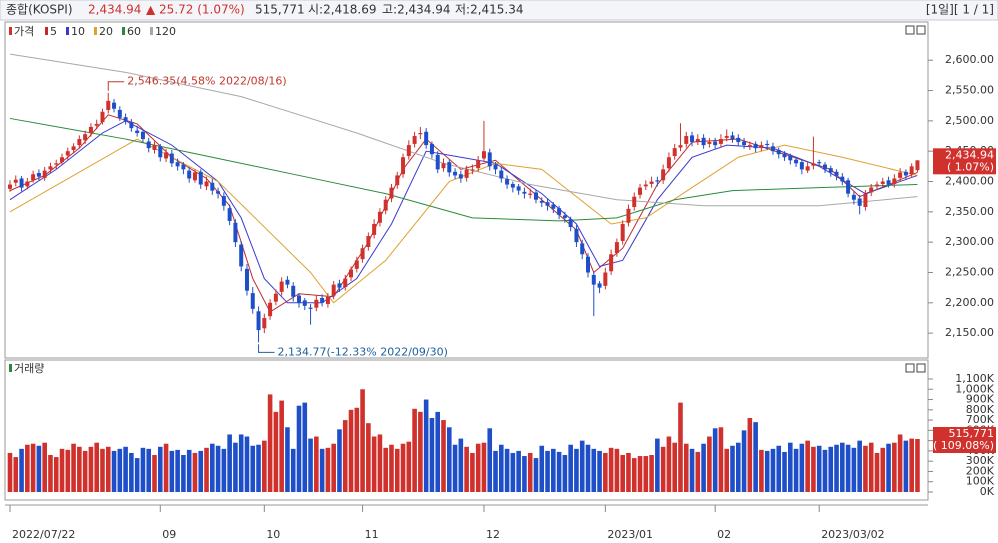 This screenshot has width=998, height=543. Describe the element at coordinates (987, 491) in the screenshot. I see `y-tick-label: 0K` at that location.